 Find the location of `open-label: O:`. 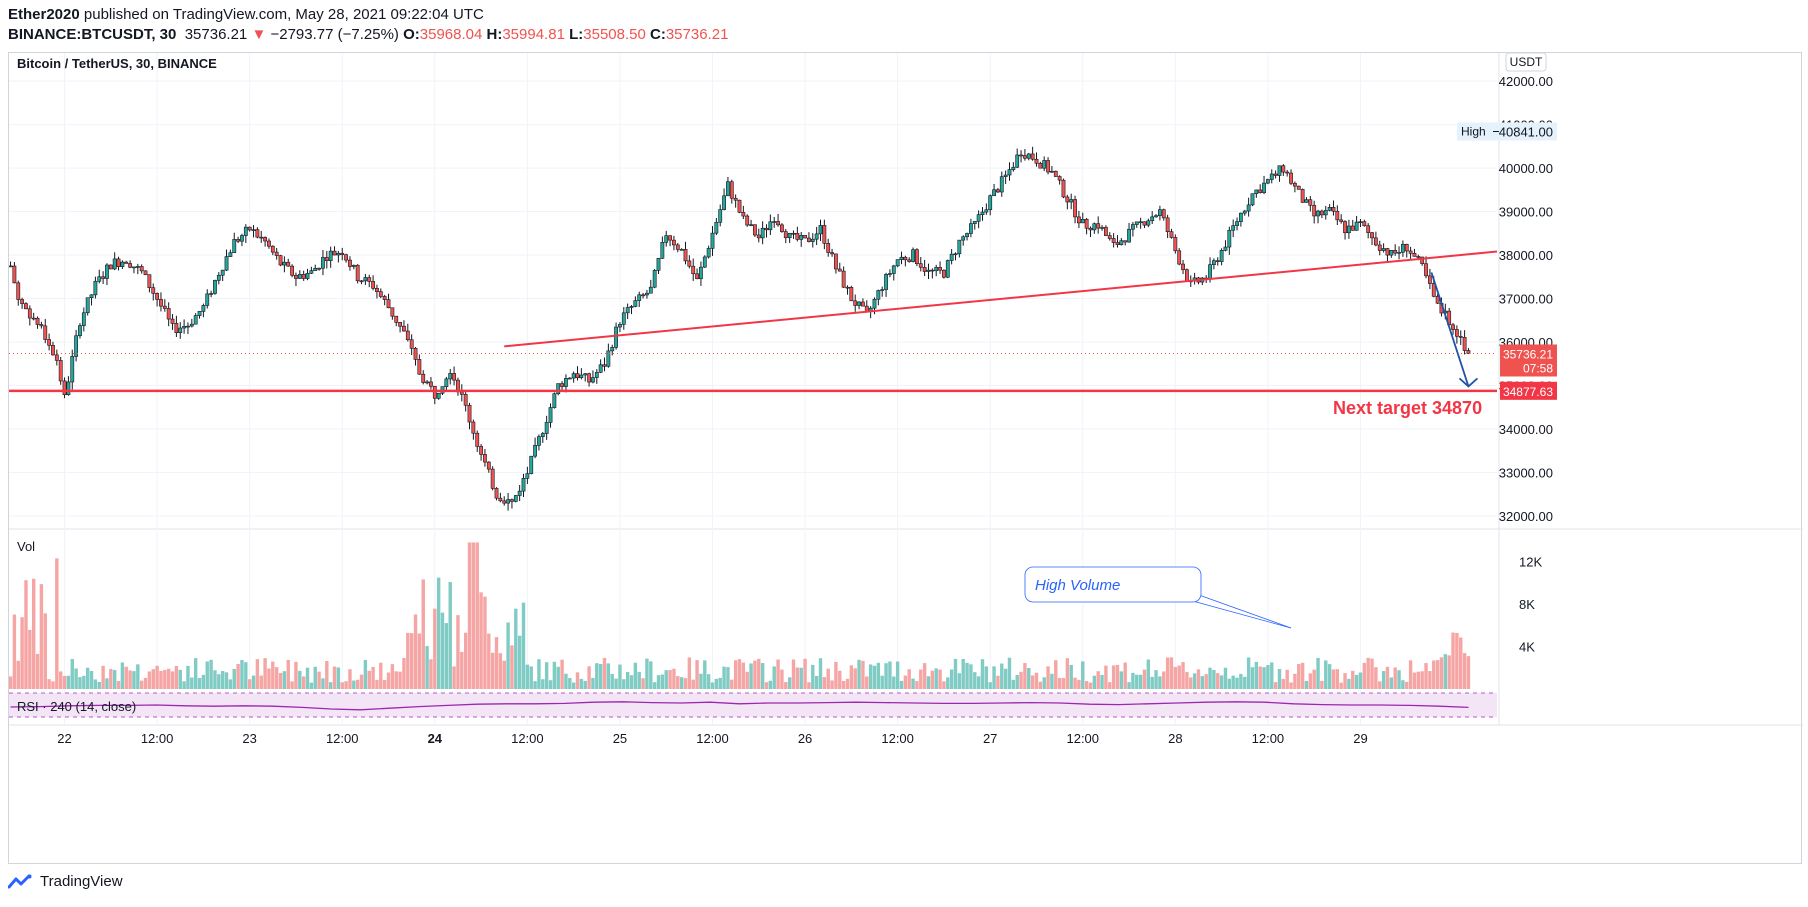

open-label: O: is located at coordinates (411, 34).